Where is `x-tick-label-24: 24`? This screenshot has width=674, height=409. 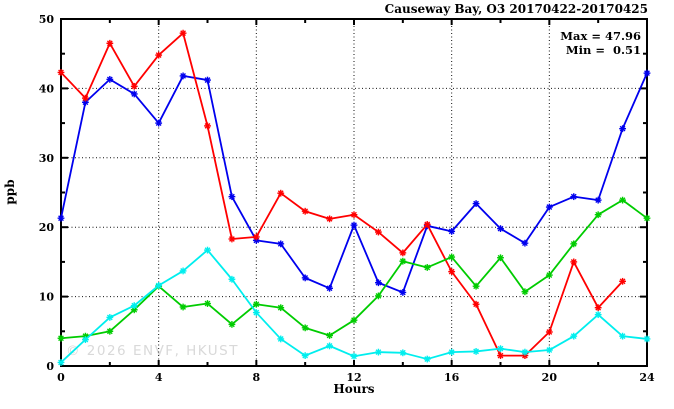
x-tick-label-24: 24 is located at coordinates (647, 377).